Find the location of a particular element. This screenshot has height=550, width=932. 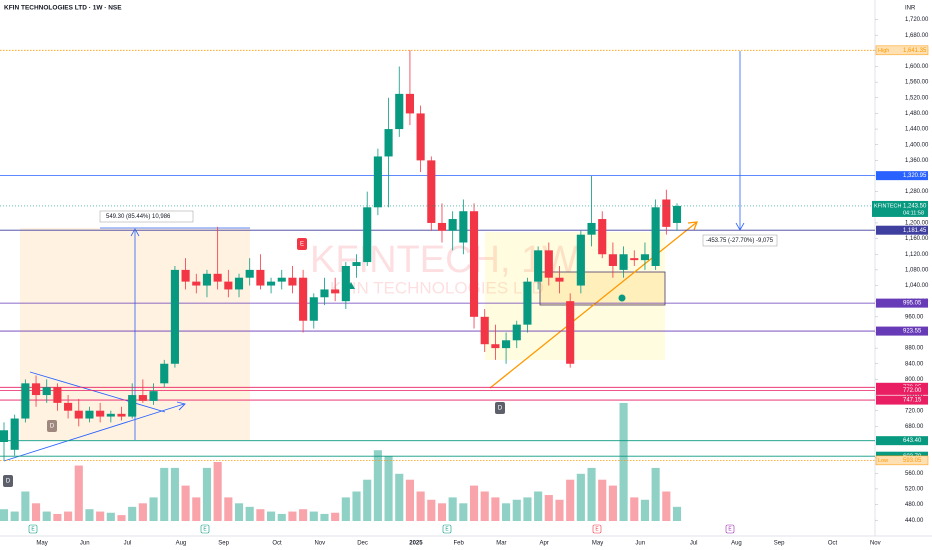

measure-label: -453.75 (-27.70%) -9,075 is located at coordinates (740, 241).